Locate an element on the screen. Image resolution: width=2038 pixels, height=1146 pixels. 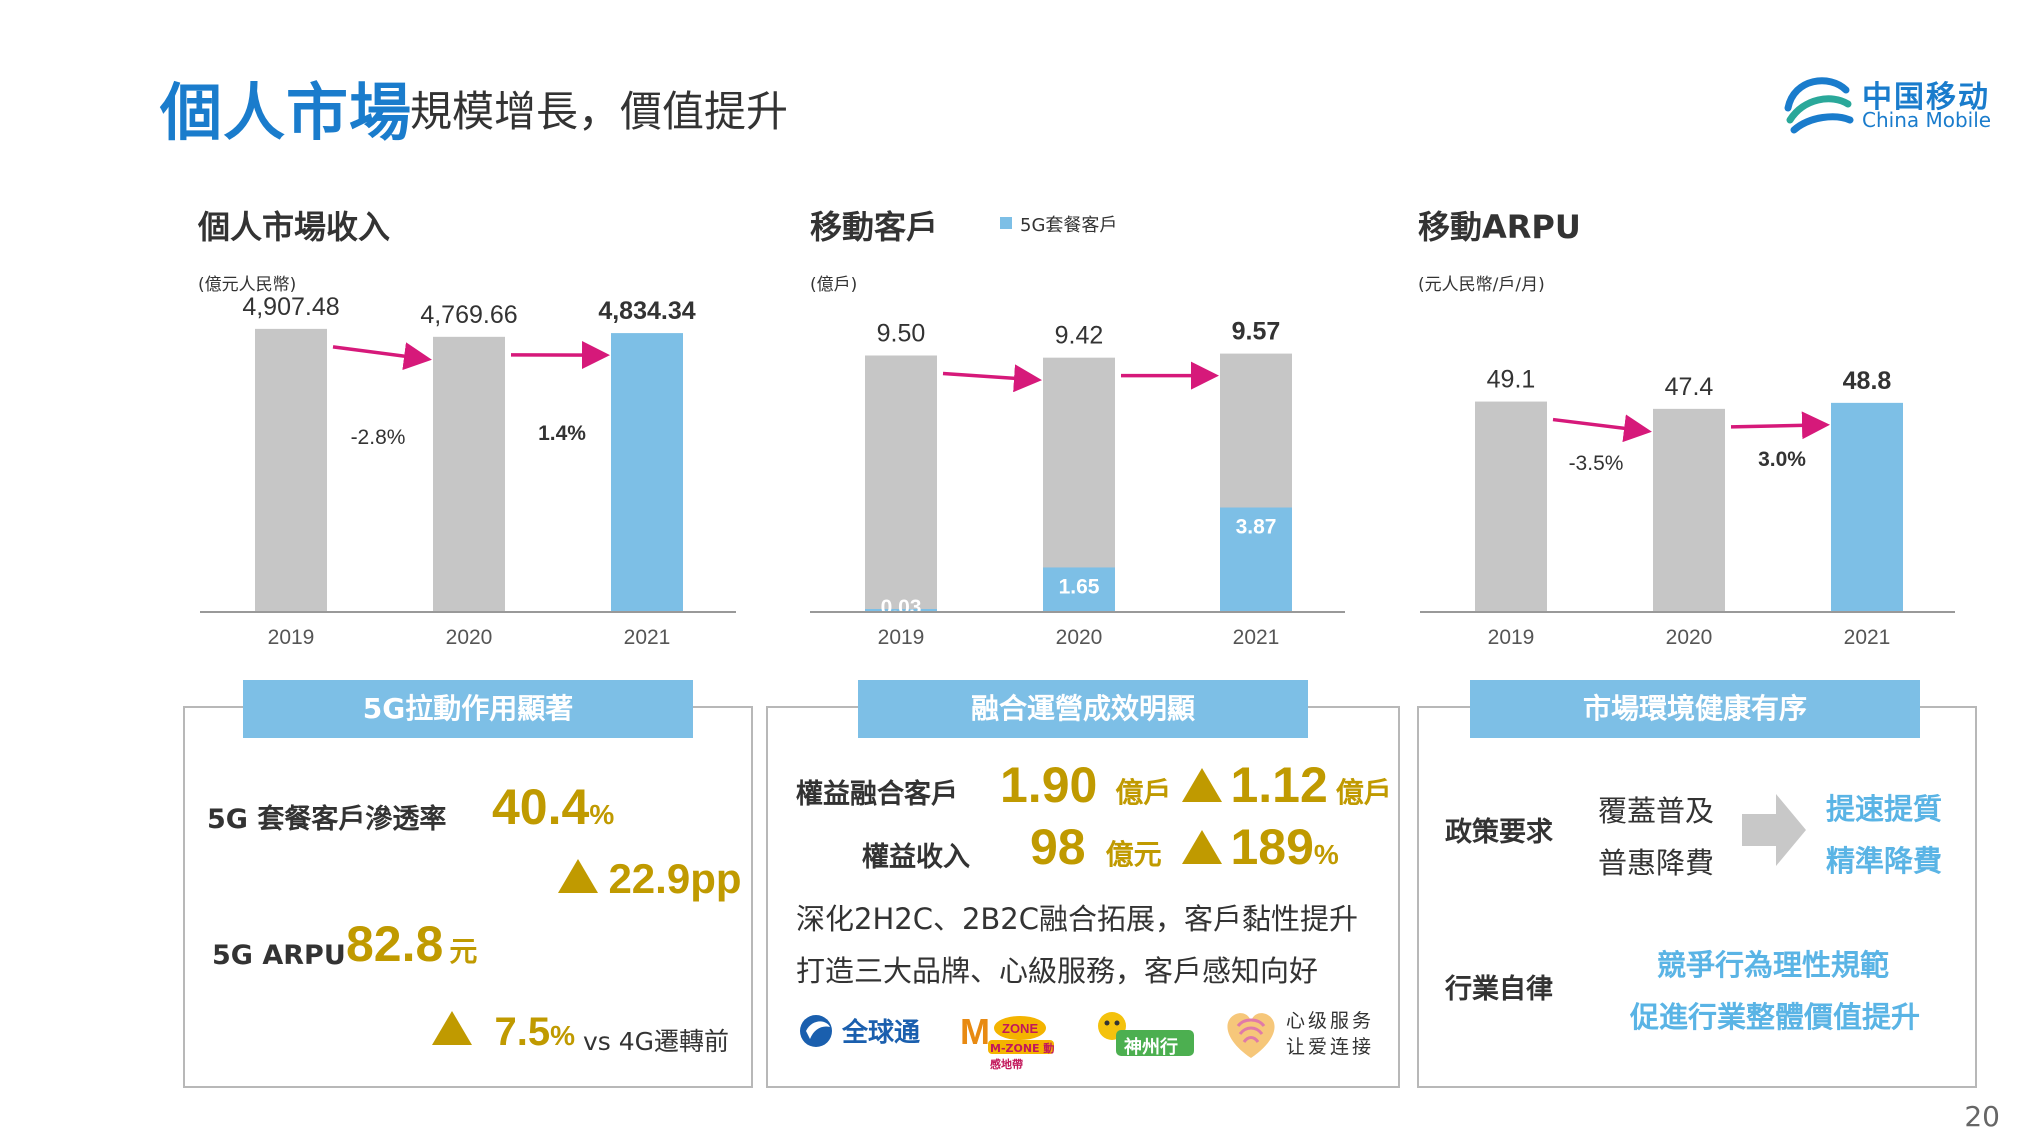
panel1-title: 5G拉動作用顯著 is located at coordinates (468, 709).